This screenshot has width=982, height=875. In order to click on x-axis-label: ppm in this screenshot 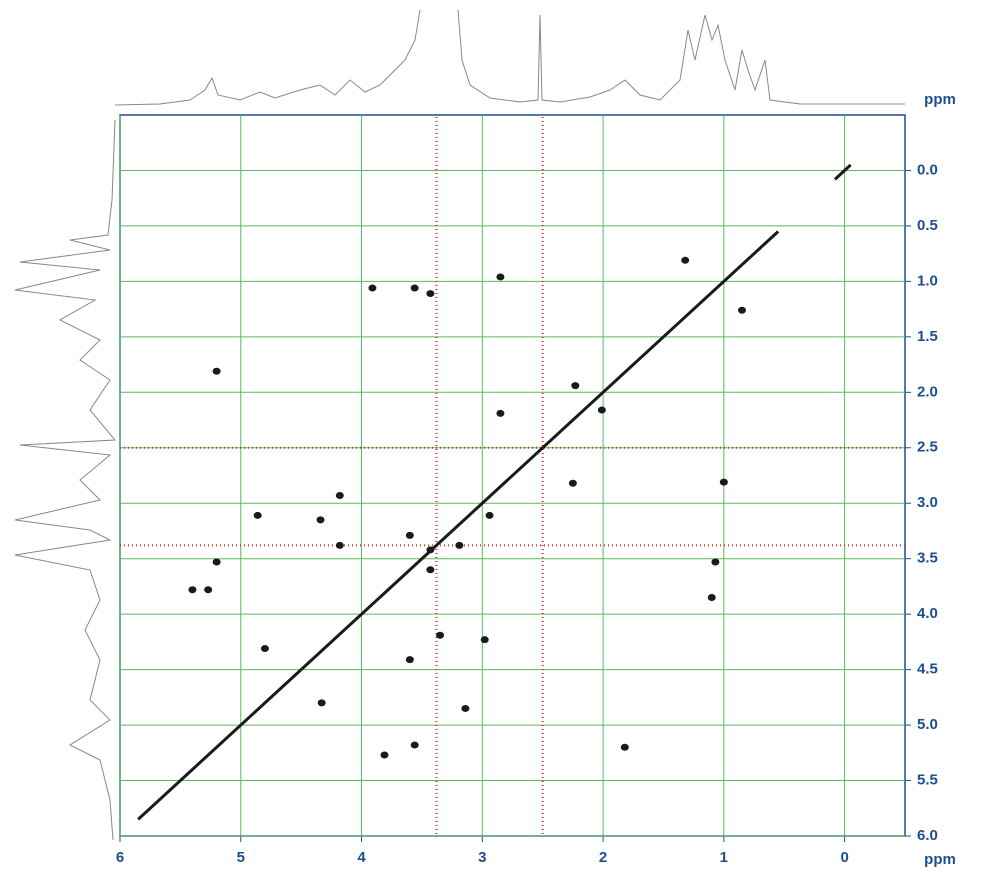, I will do `click(940, 859)`.